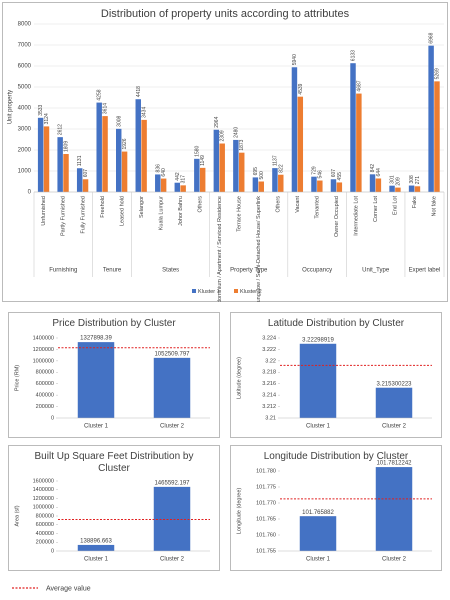 This screenshot has width=450, height=600. Describe the element at coordinates (61, 129) in the screenshot. I see `value-label: 2612` at that location.